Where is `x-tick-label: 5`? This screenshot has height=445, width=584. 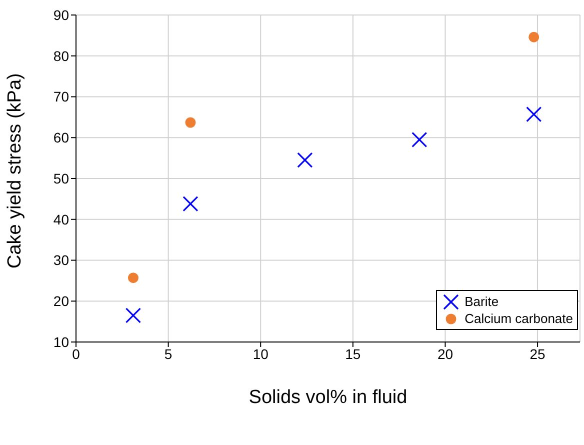 x-tick-label: 5 is located at coordinates (168, 354).